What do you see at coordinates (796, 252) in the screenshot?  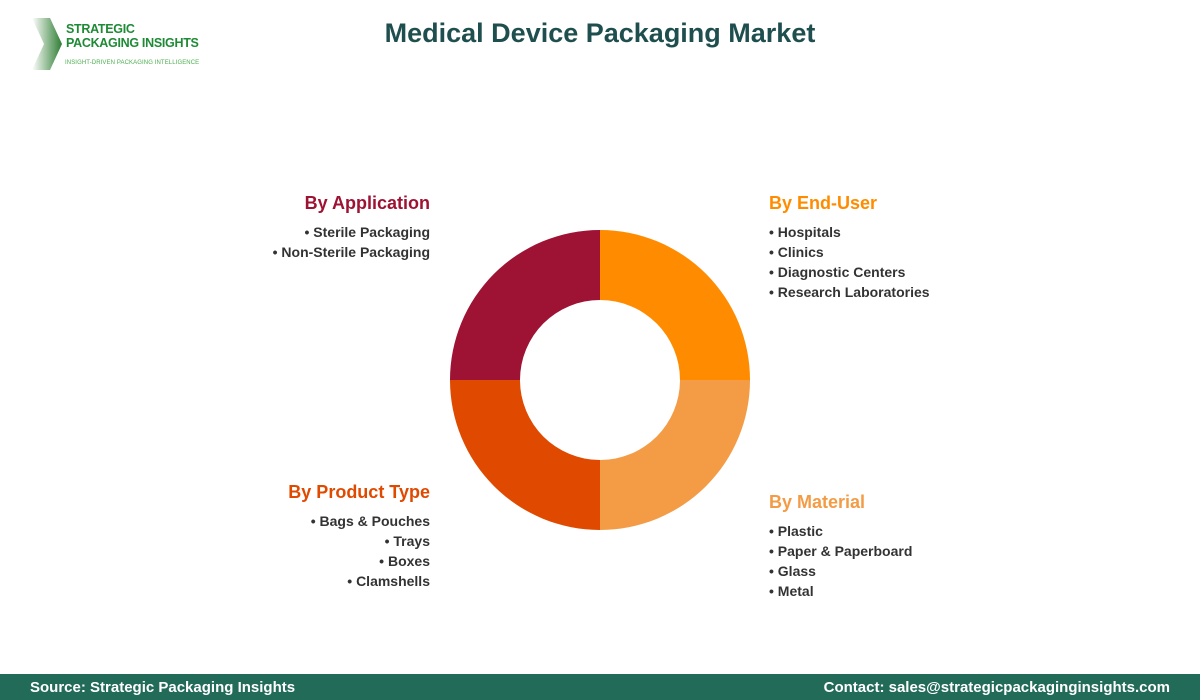 I see `list-item: • Clinics` at bounding box center [796, 252].